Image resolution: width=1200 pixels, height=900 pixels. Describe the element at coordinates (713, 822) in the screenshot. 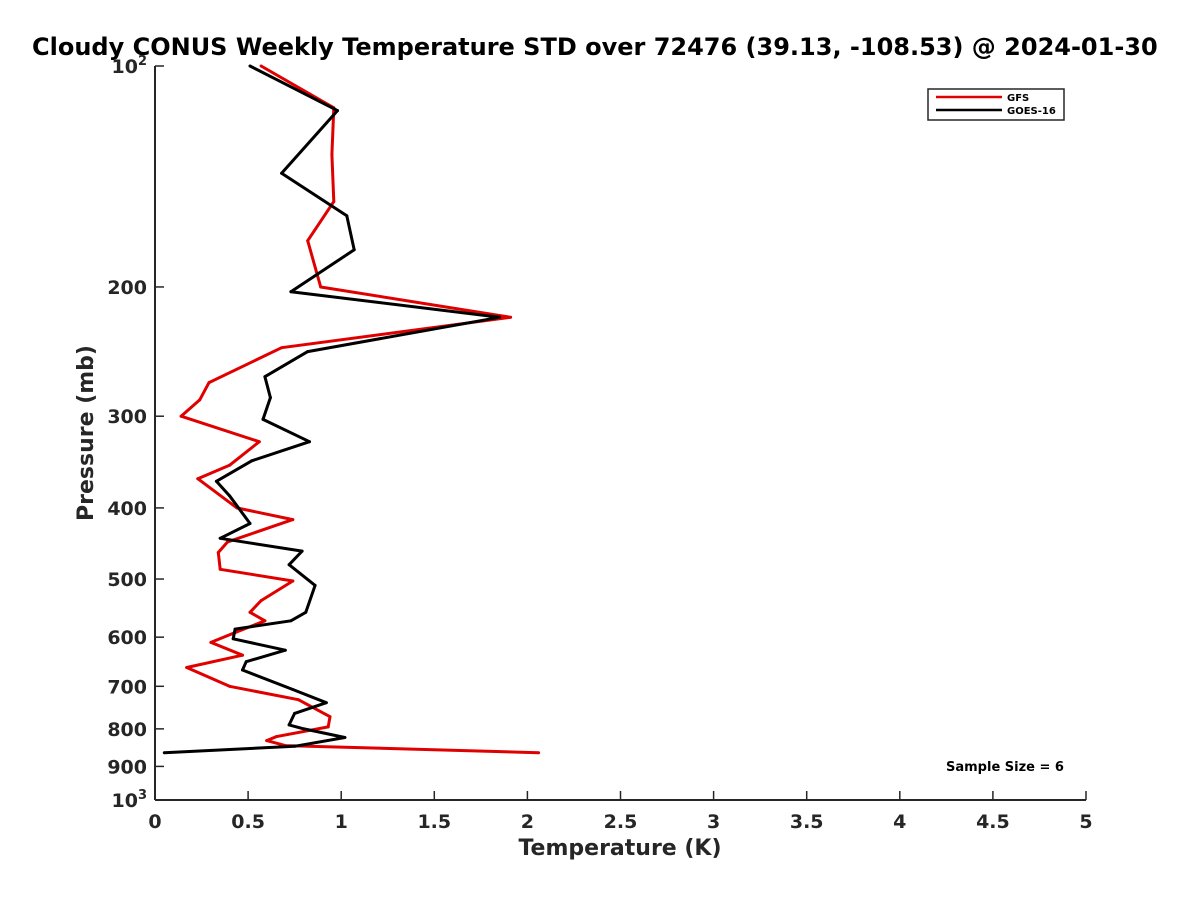

I see `x-tick-label: 3` at that location.